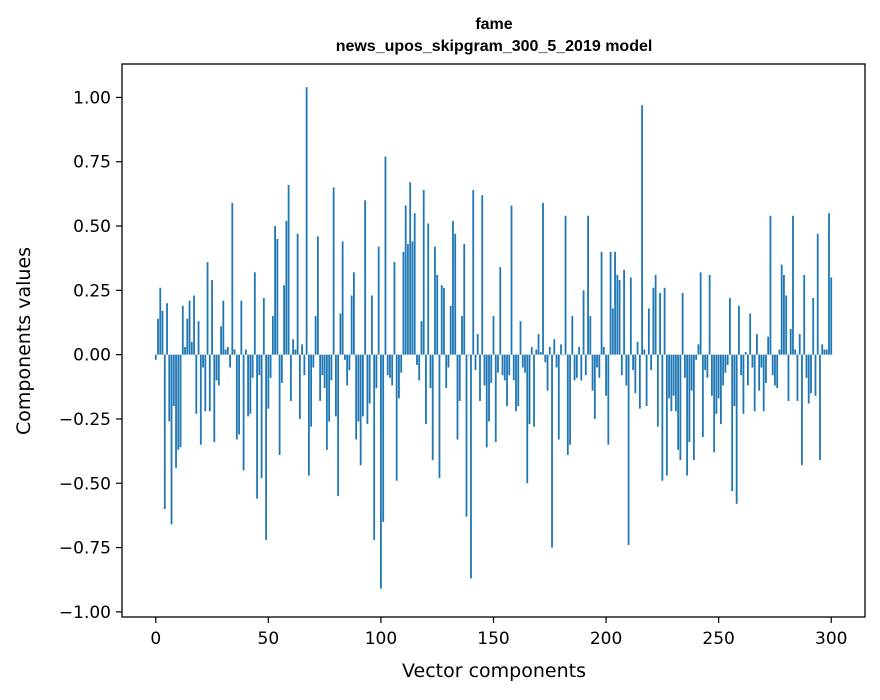  Describe the element at coordinates (494, 46) in the screenshot. I see `chart-title-line2: news_upos_skipgram_300_5_2019 model` at that location.